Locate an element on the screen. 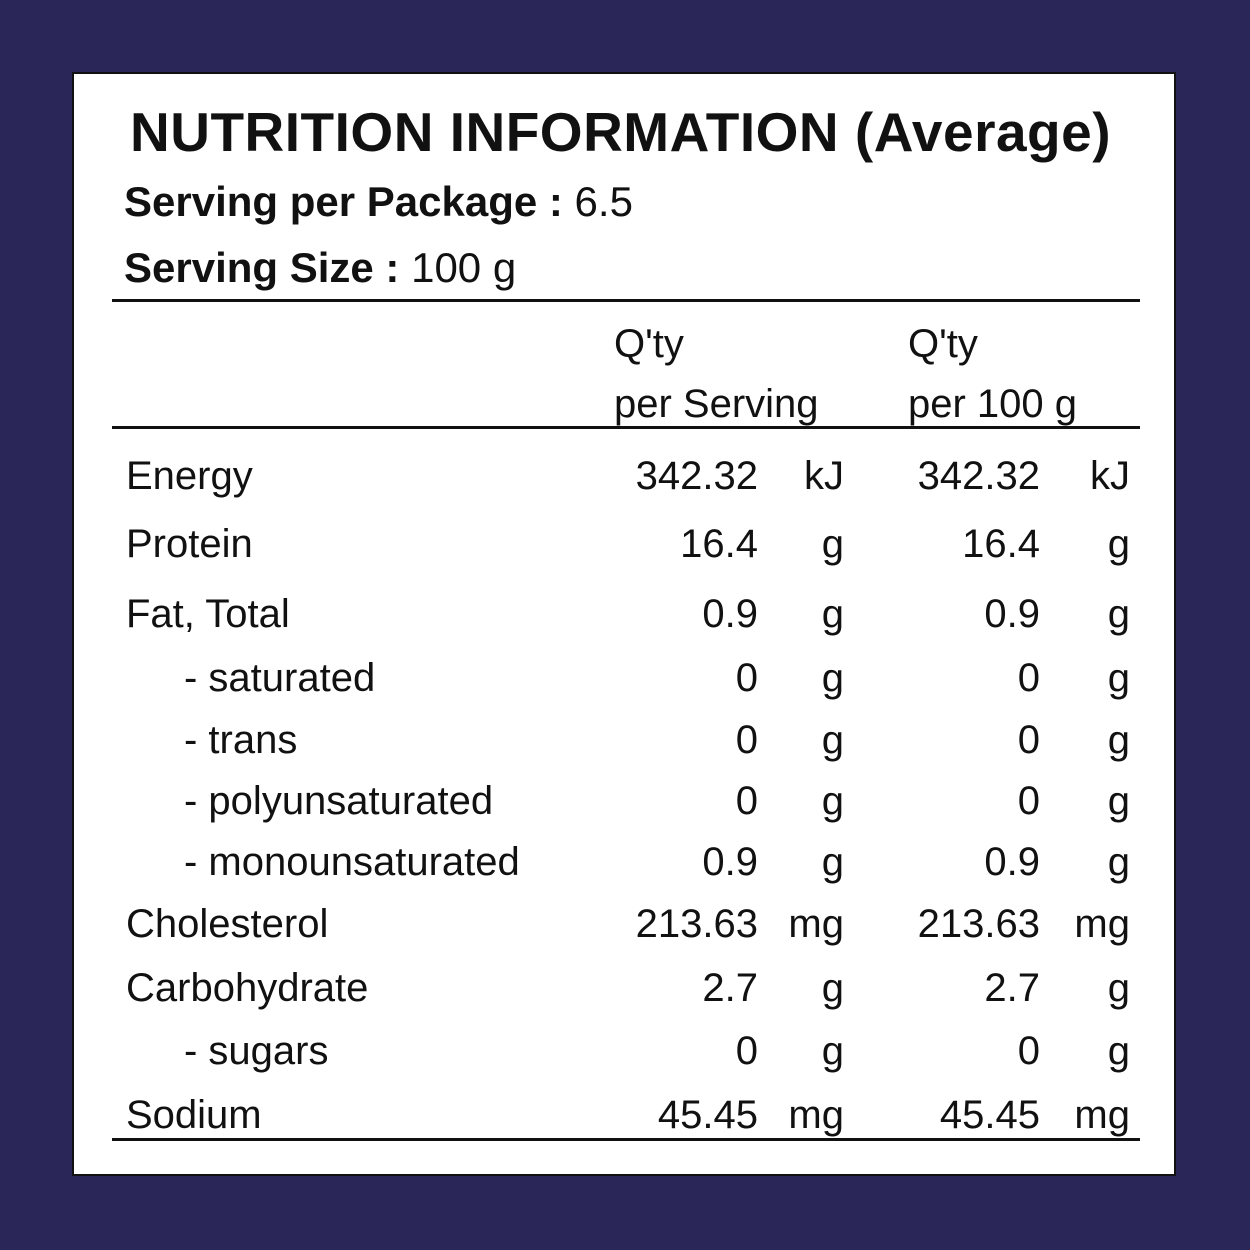 The height and width of the screenshot is (1250, 1250). column-header-per-serving: Q'ty per Serving is located at coordinates (716, 374).